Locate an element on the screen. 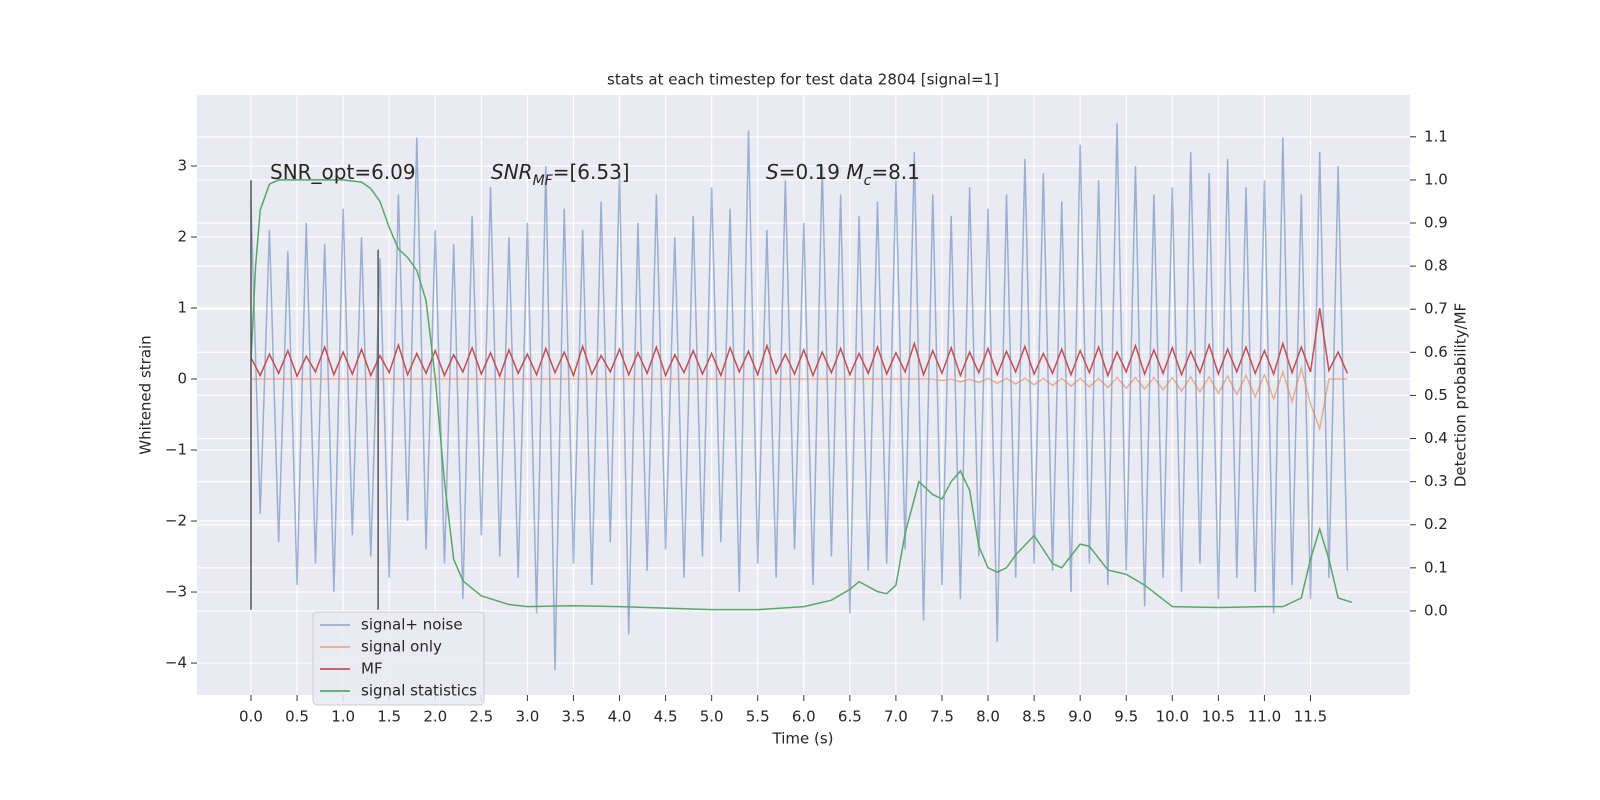 The width and height of the screenshot is (1600, 800). y2-tick-label: 0.0 is located at coordinates (1436, 610).